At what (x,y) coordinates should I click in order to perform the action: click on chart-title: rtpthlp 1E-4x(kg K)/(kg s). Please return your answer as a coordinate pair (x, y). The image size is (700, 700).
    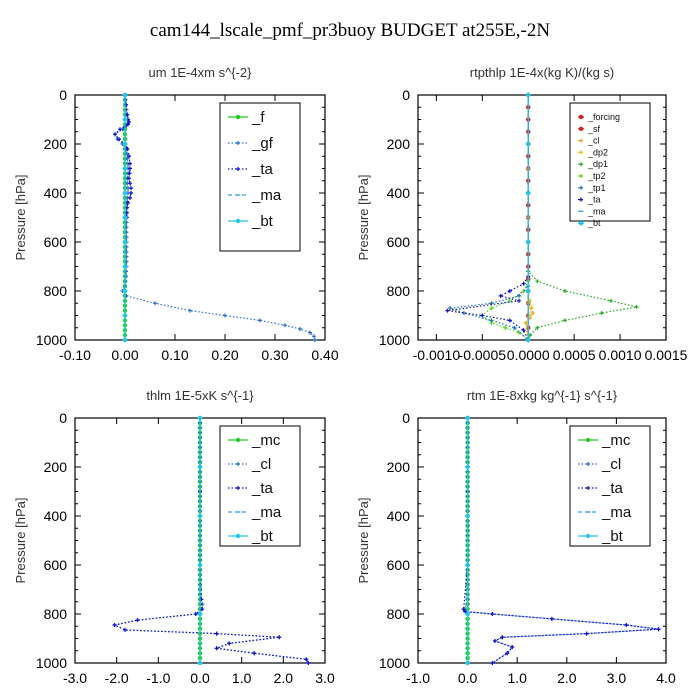
    Looking at the image, I should click on (542, 72).